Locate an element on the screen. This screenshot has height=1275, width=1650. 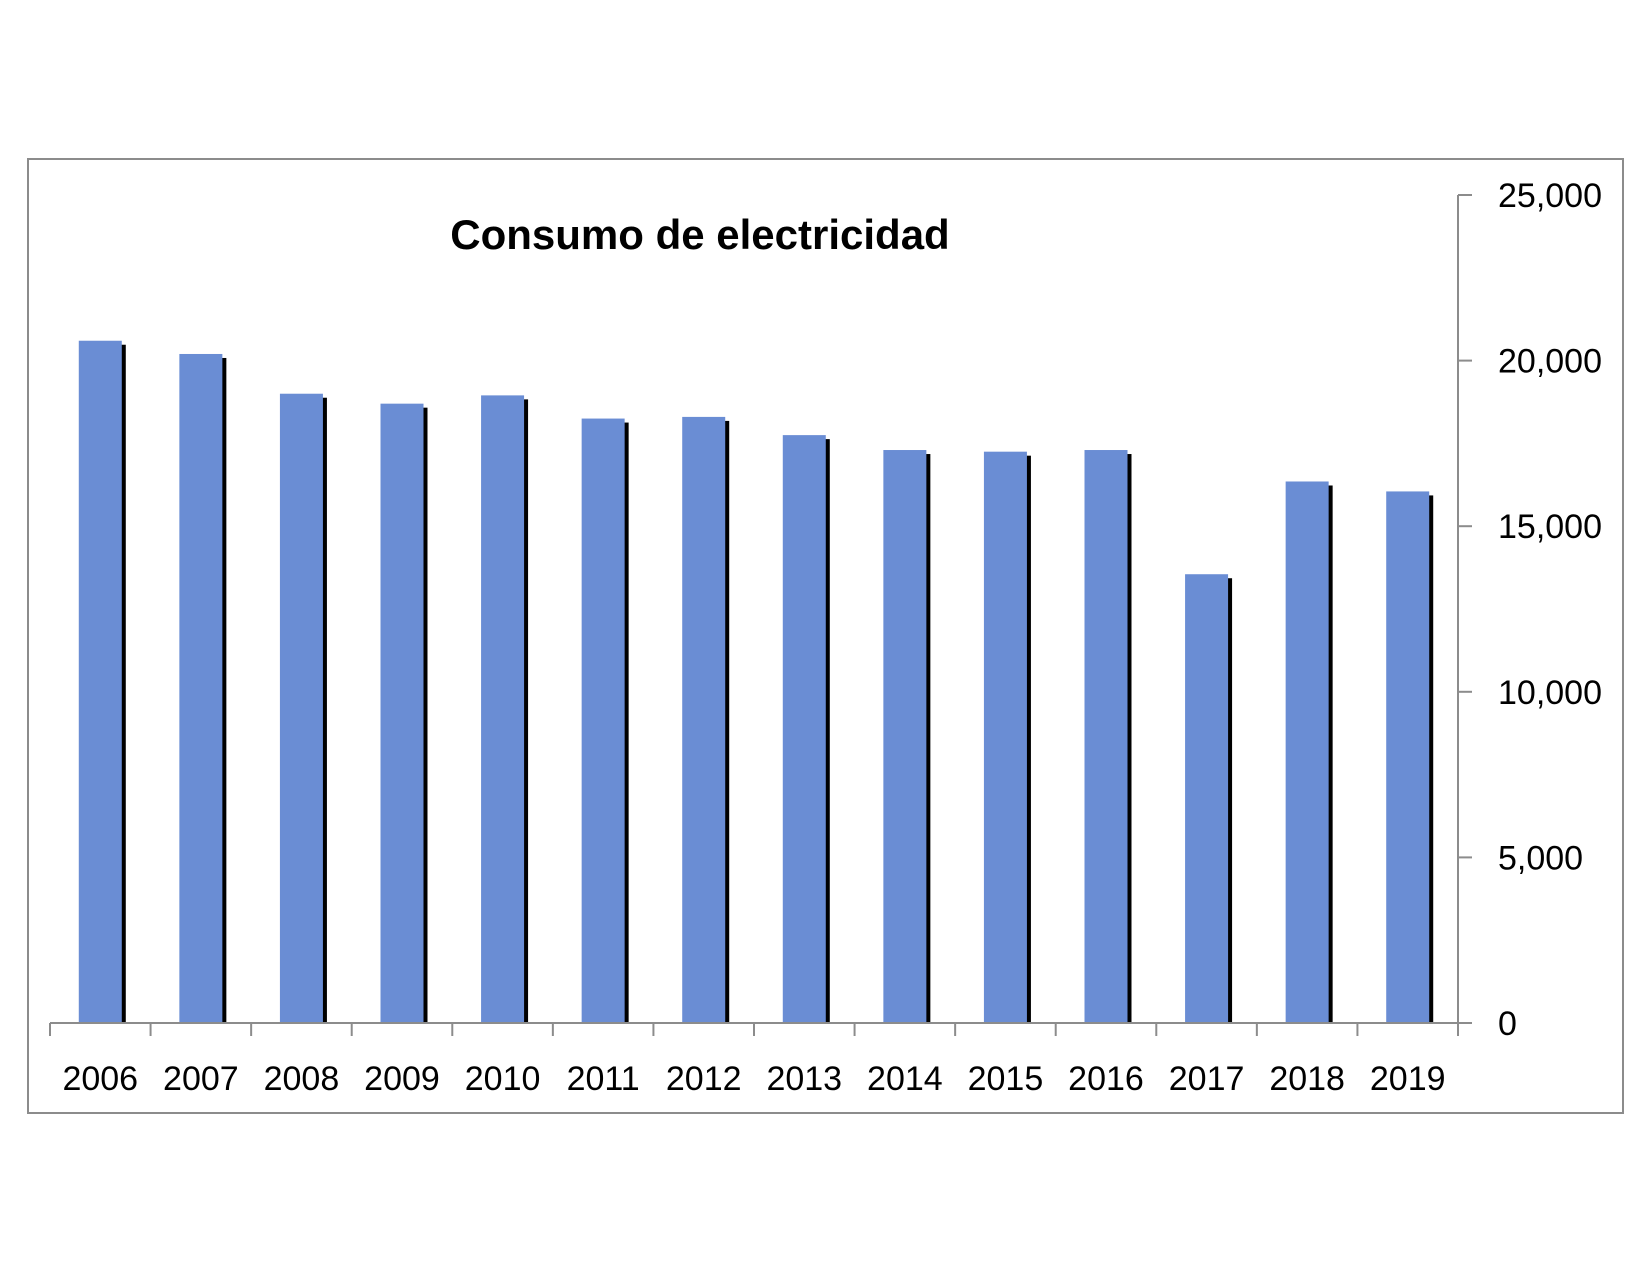
y-tick-label: 0 is located at coordinates (1507, 1024).